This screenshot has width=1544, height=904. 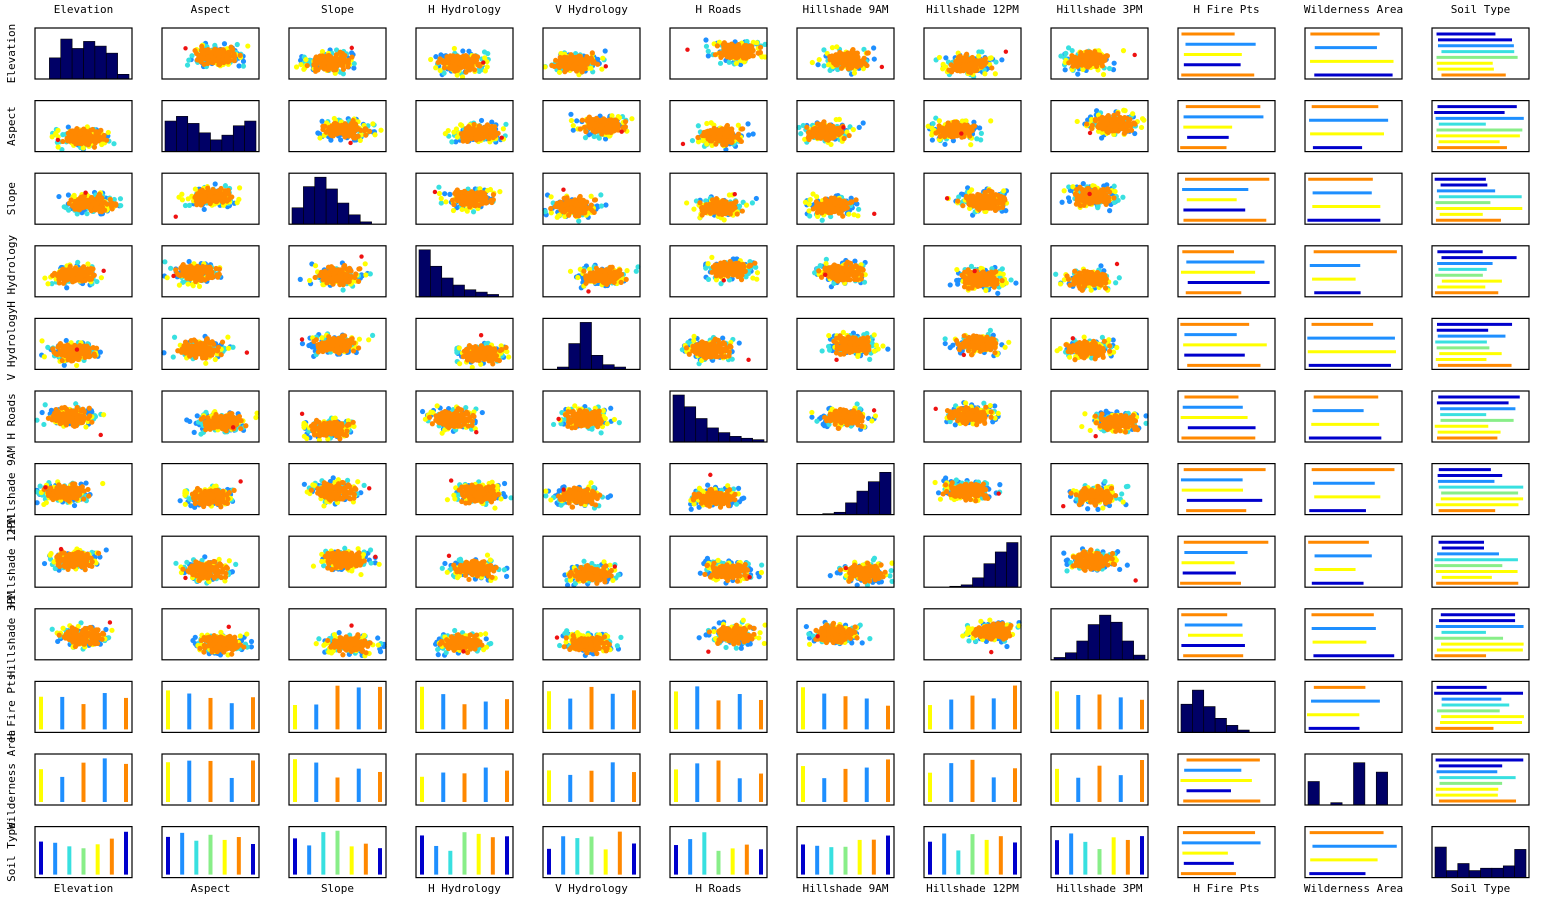 What do you see at coordinates (1481, 888) in the screenshot?
I see `bottom-axis-label: Soil Type` at bounding box center [1481, 888].